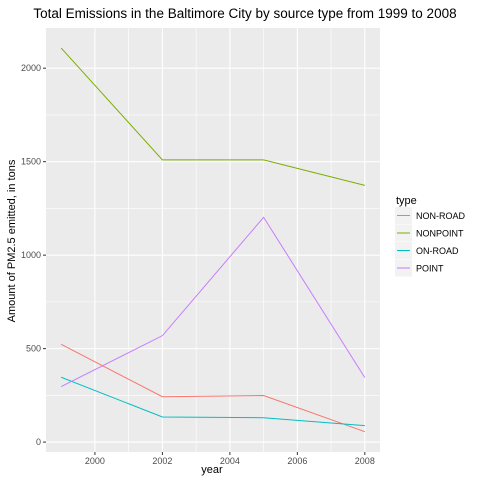 Image resolution: width=480 pixels, height=480 pixels. Describe the element at coordinates (212, 401) in the screenshot. I see `series-line-on-road` at that location.